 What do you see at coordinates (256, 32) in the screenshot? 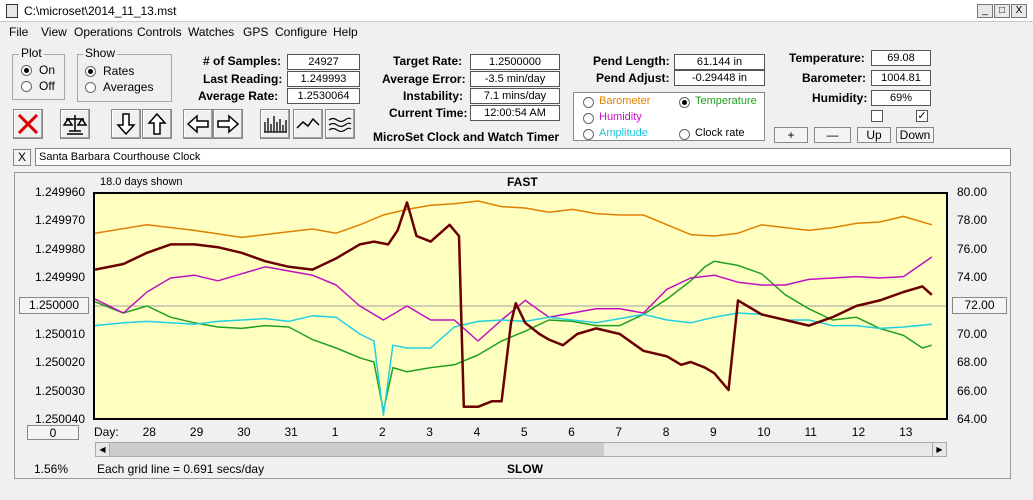
I see `menu-gps: GPS` at bounding box center [256, 32].